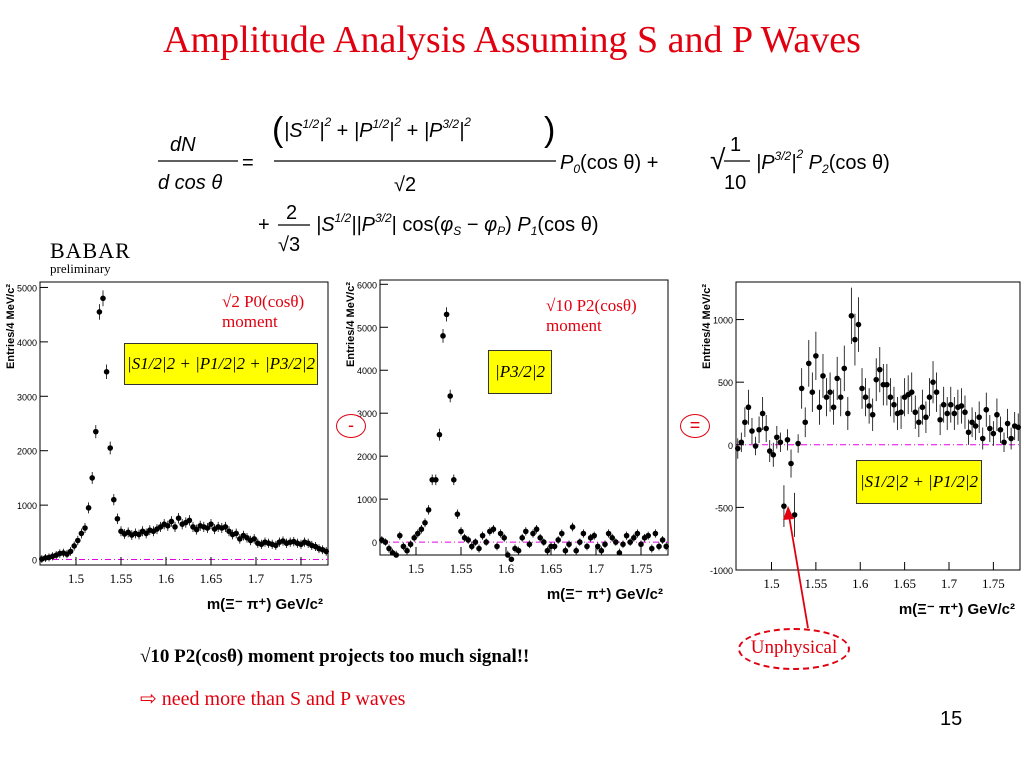 Image resolution: width=1024 pixels, height=768 pixels. Describe the element at coordinates (351, 426) in the screenshot. I see `minus-sign: -` at that location.